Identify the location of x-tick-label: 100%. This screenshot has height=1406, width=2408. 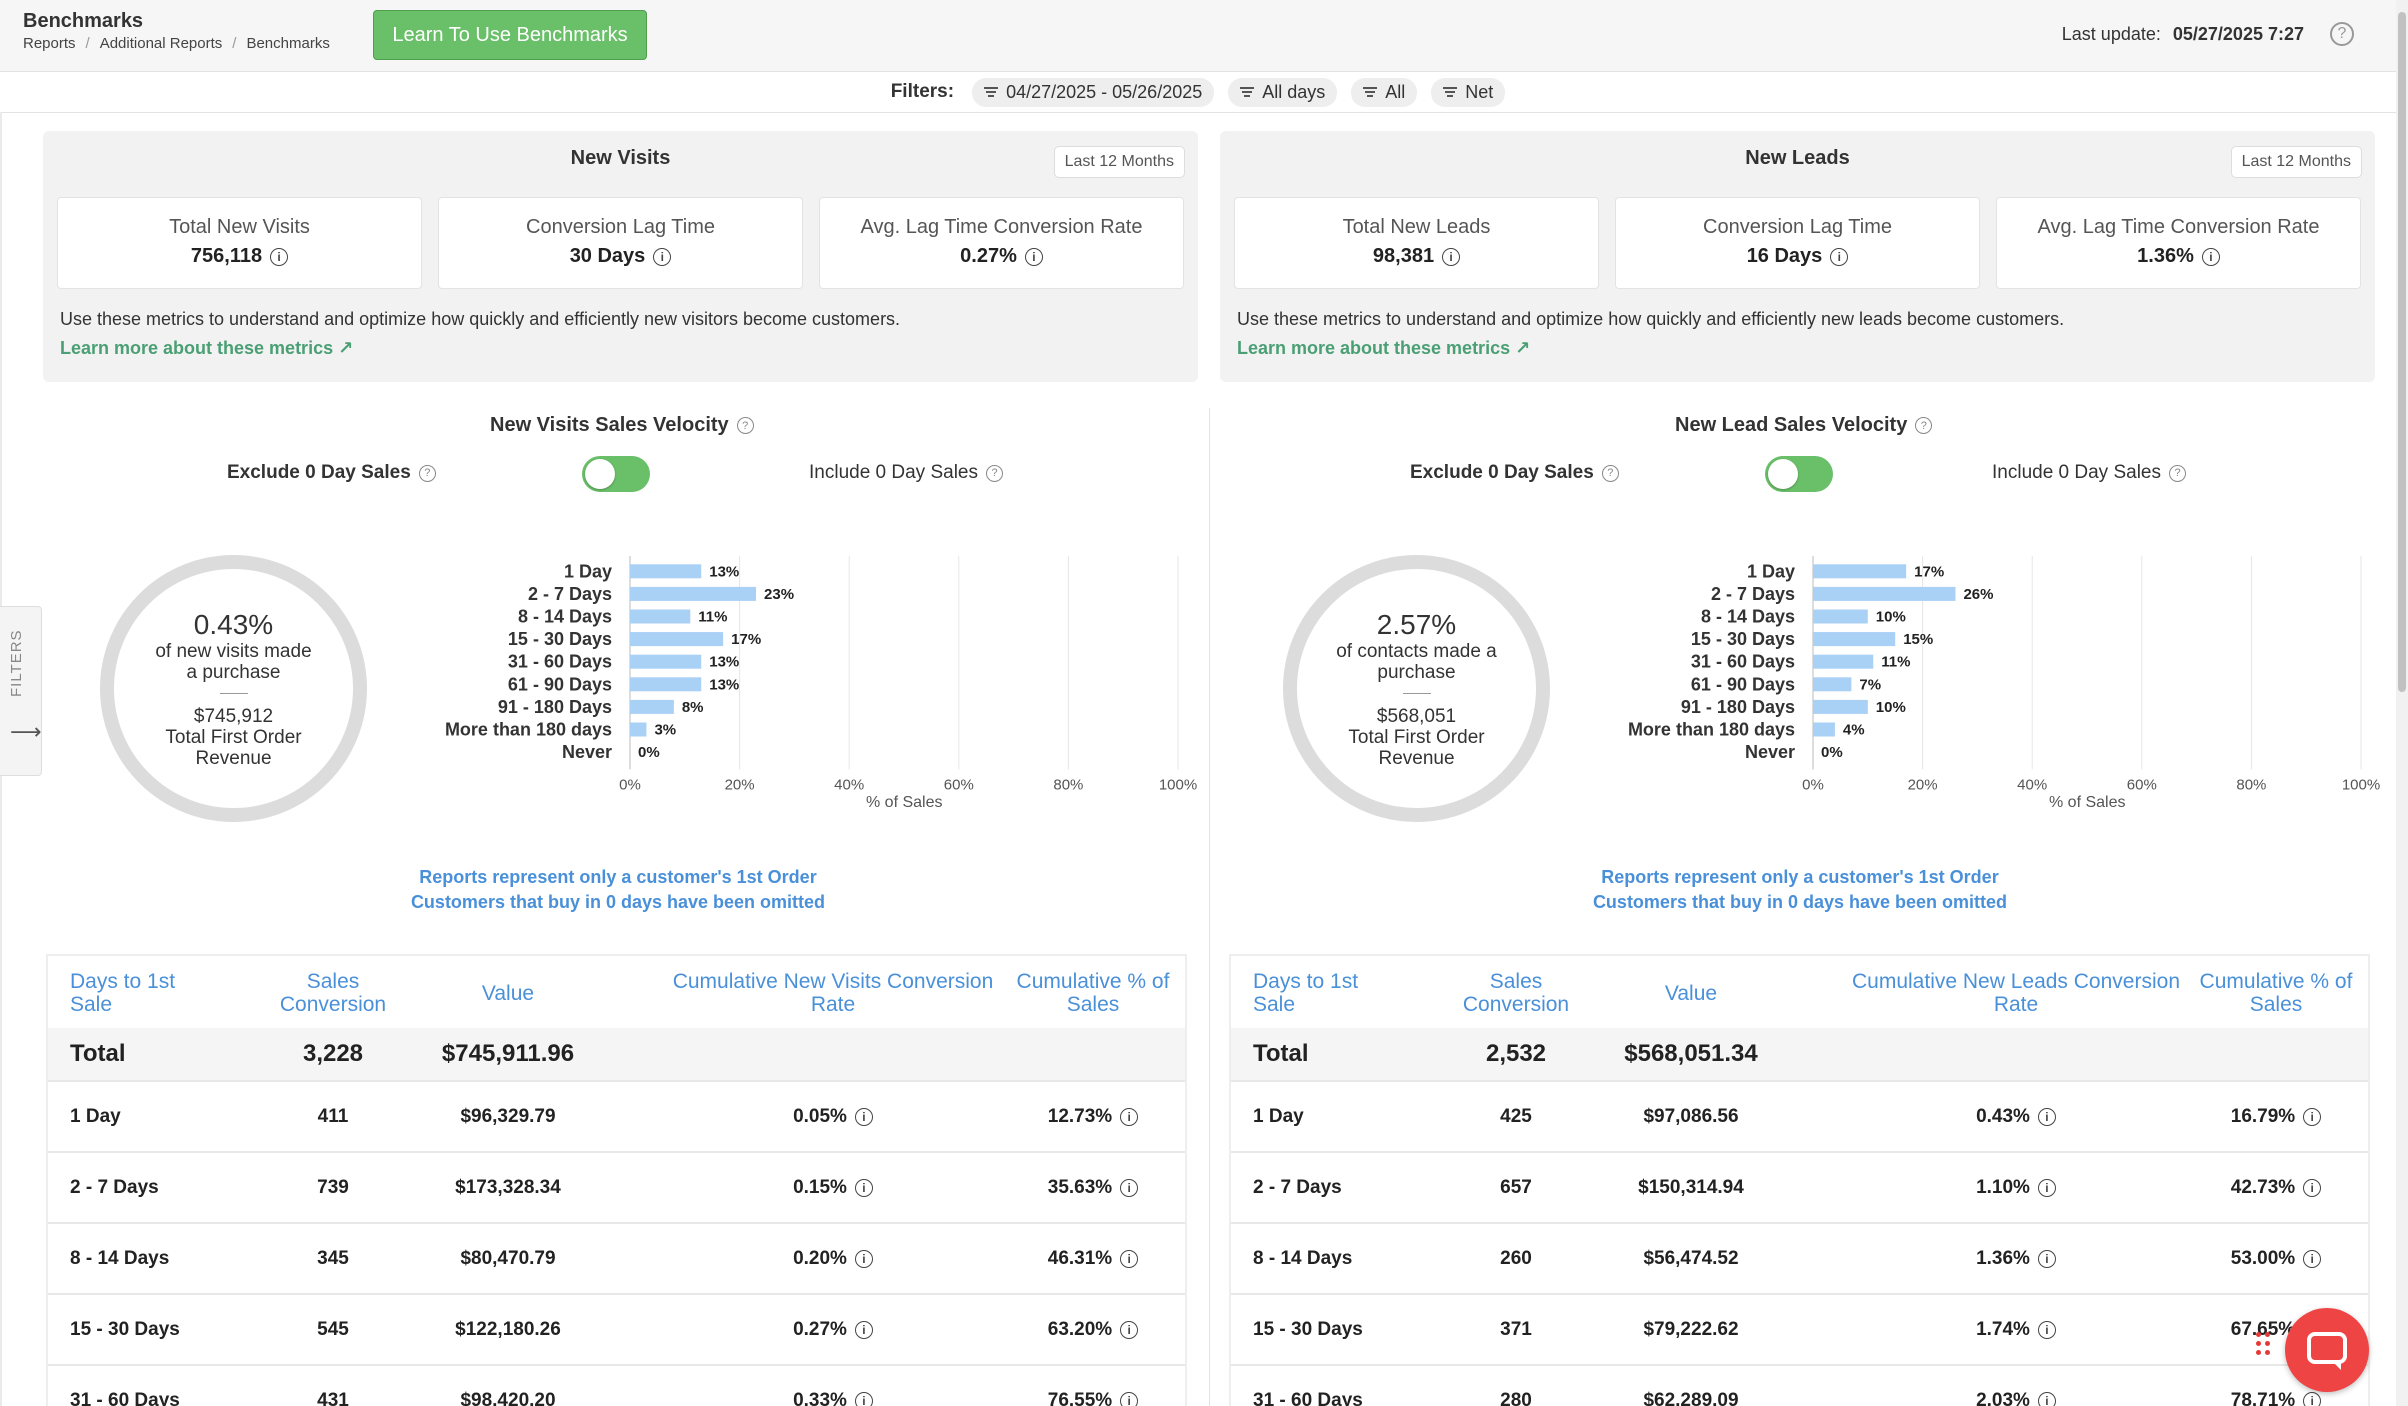
(2361, 784).